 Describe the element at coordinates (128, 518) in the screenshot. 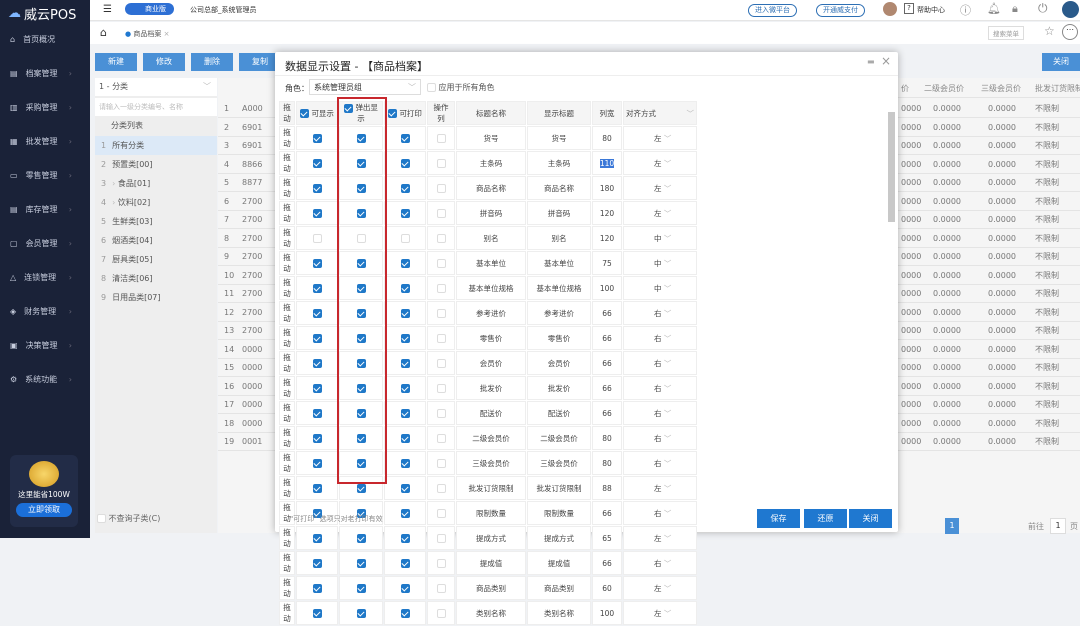

I see `no-subcategory-checkbox: 不查询子类(C)` at that location.